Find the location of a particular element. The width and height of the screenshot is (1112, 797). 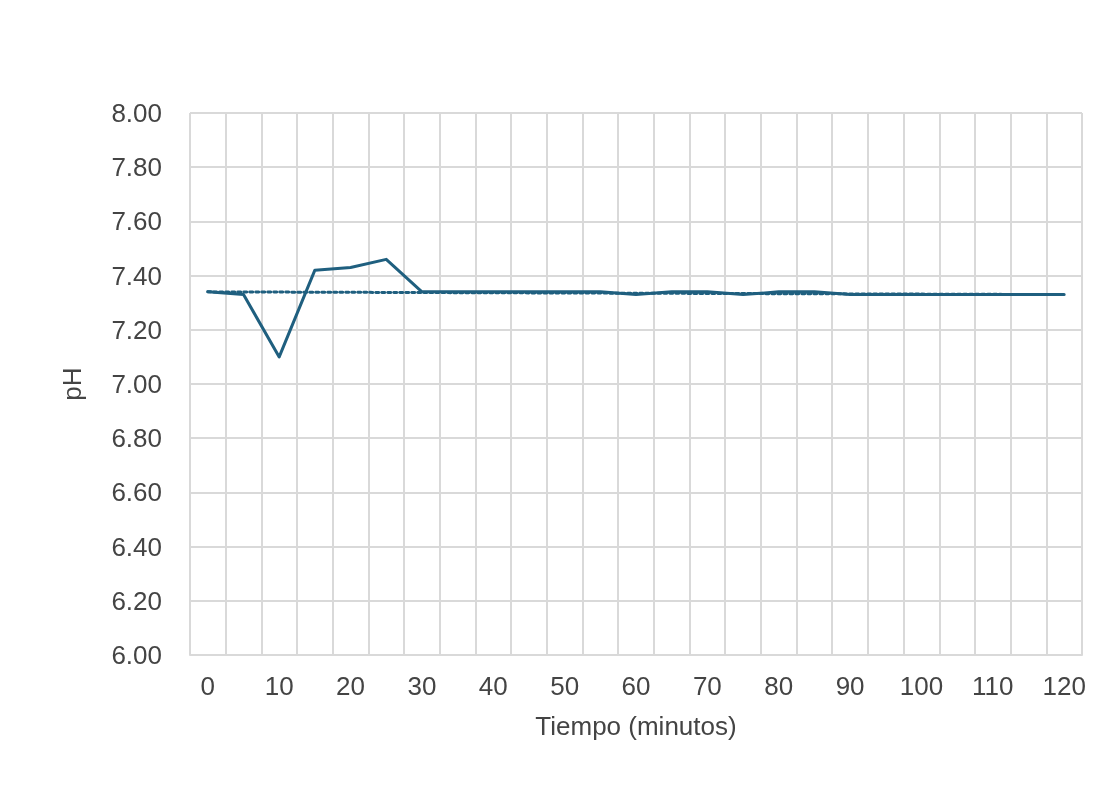

y-tick-label: 7.60 is located at coordinates (136, 221).